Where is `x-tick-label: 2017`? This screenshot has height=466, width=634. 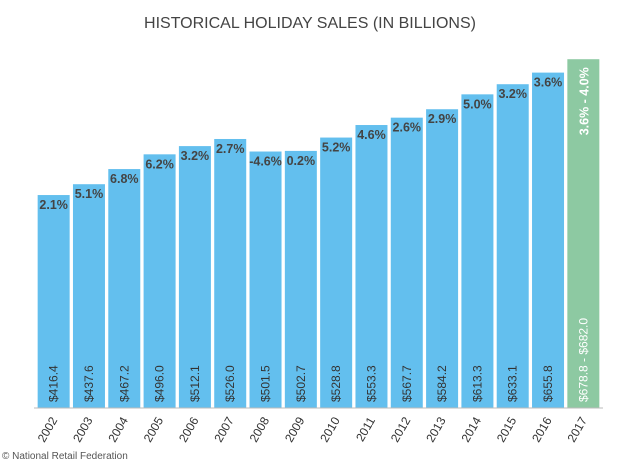 x-tick-label: 2017 is located at coordinates (577, 429).